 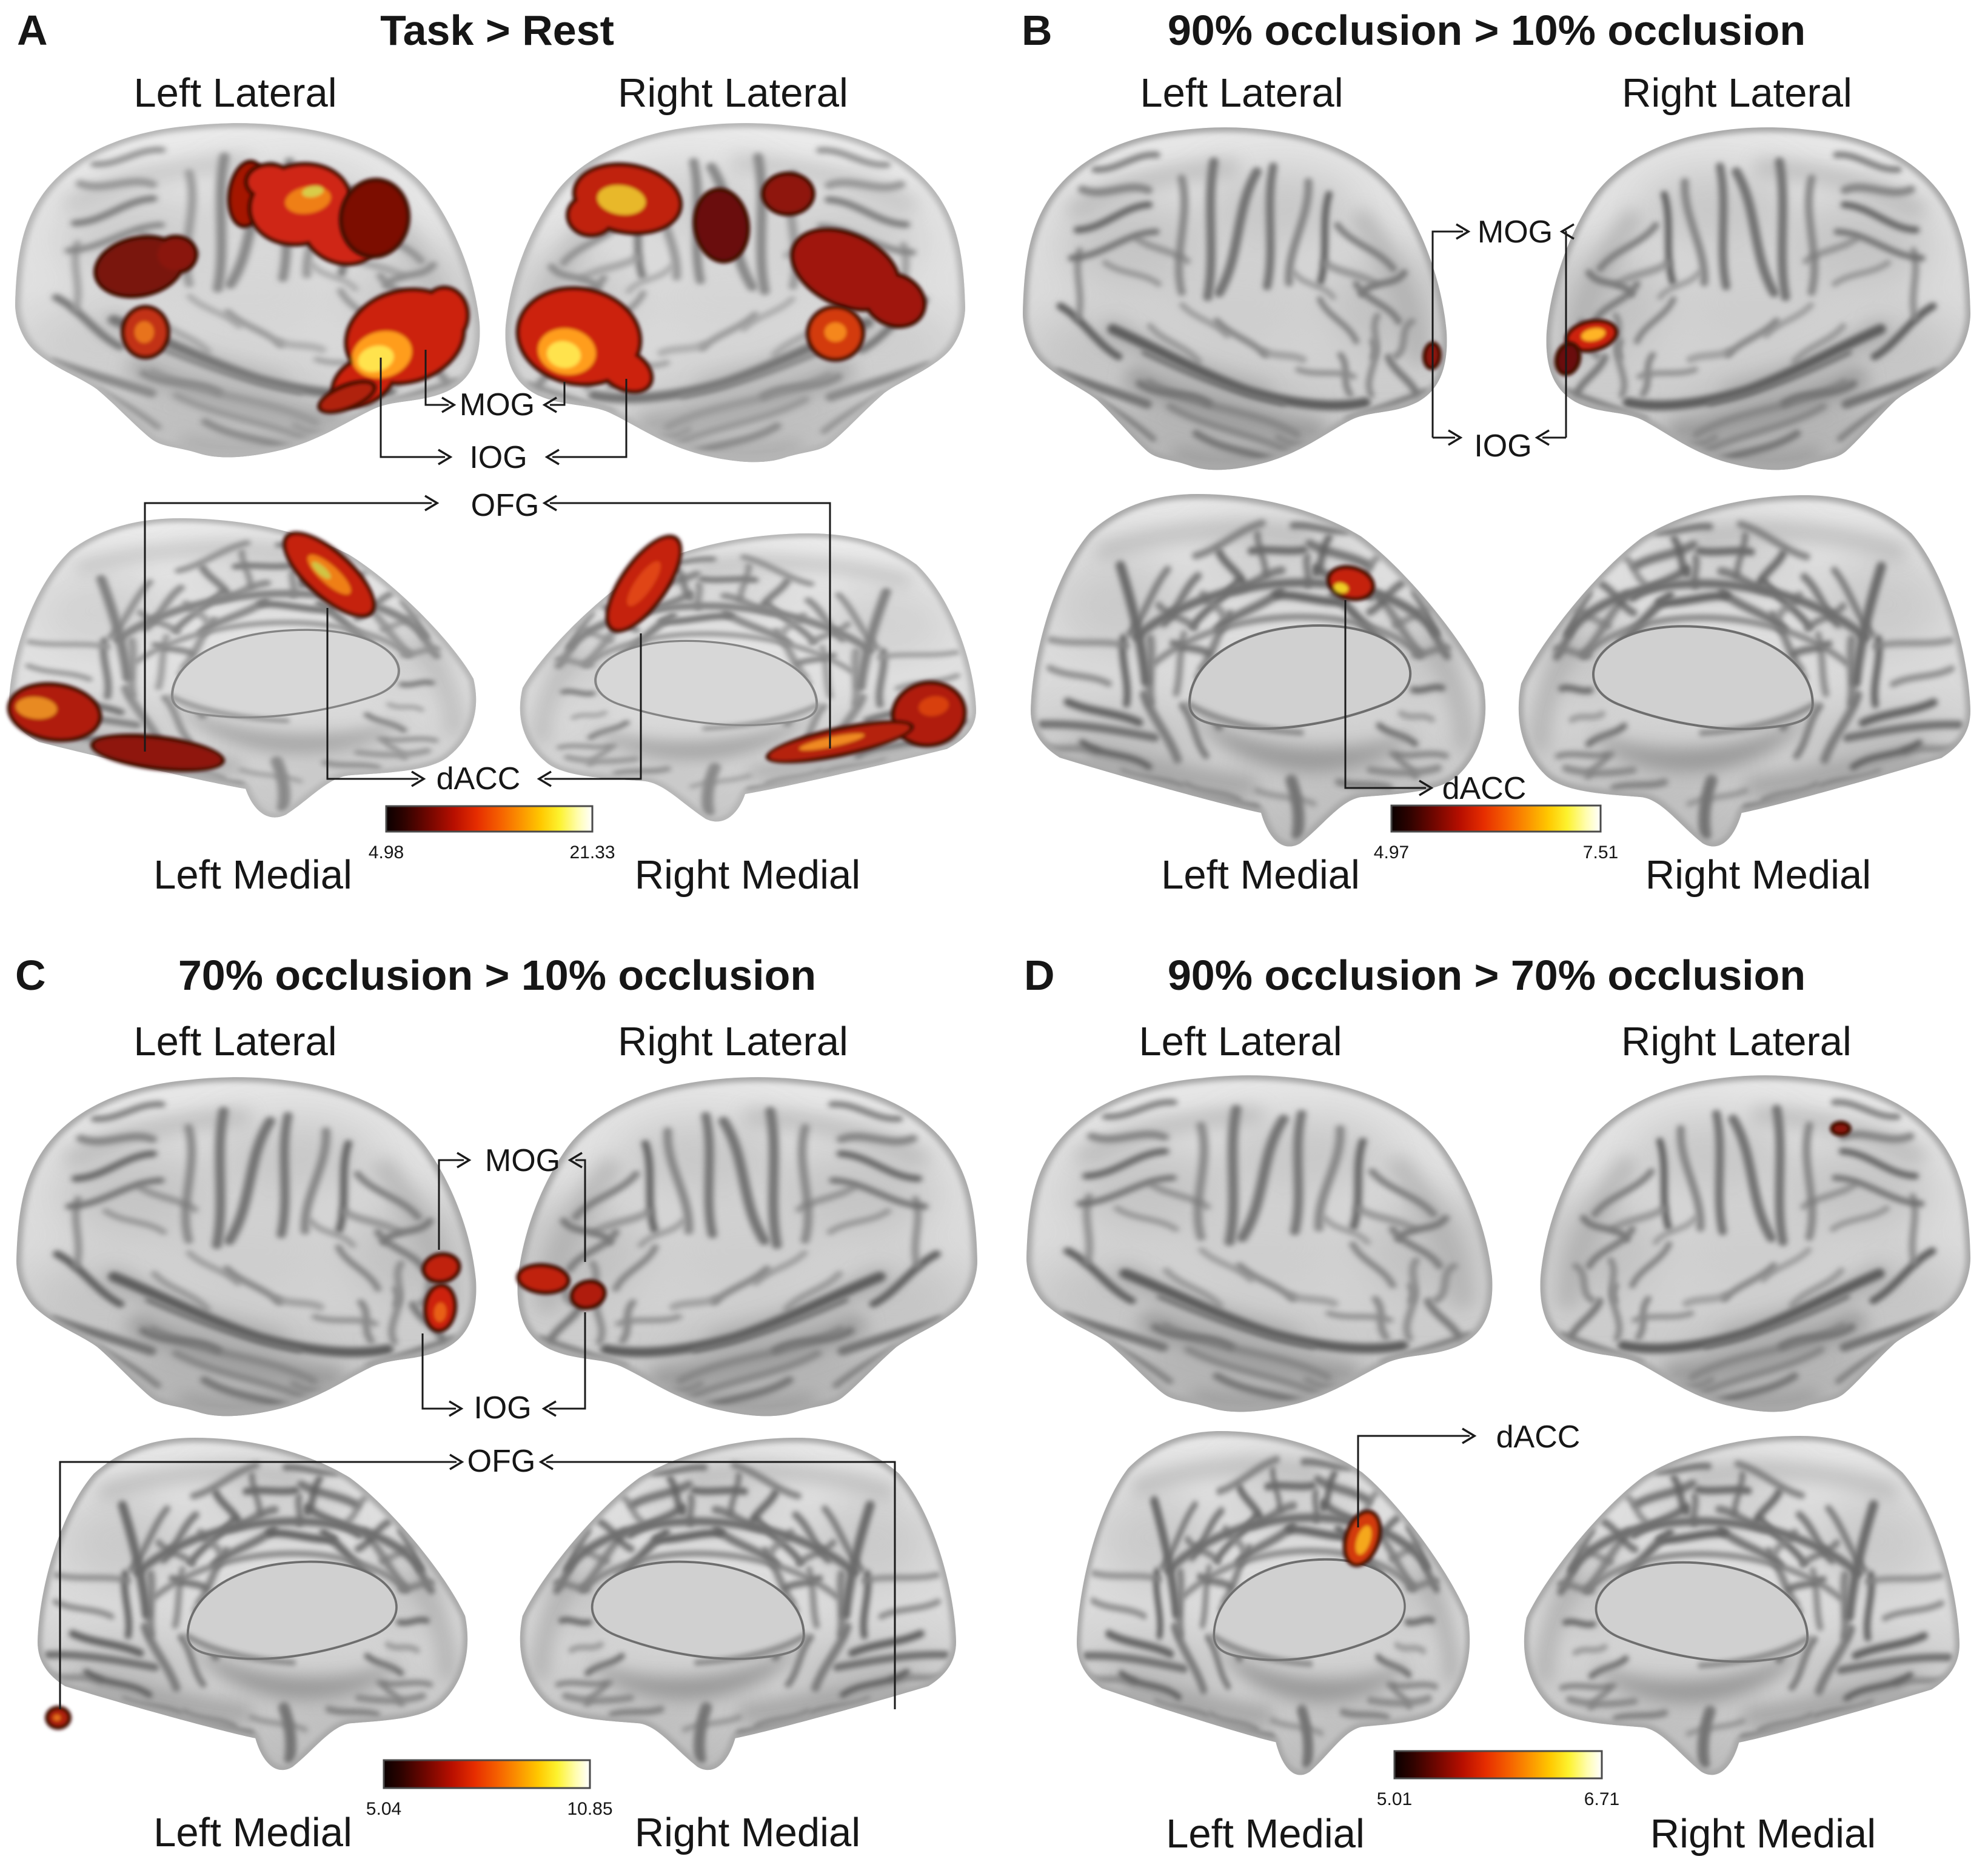 What do you see at coordinates (1037, 30) in the screenshot?
I see `svg-text: B` at bounding box center [1037, 30].